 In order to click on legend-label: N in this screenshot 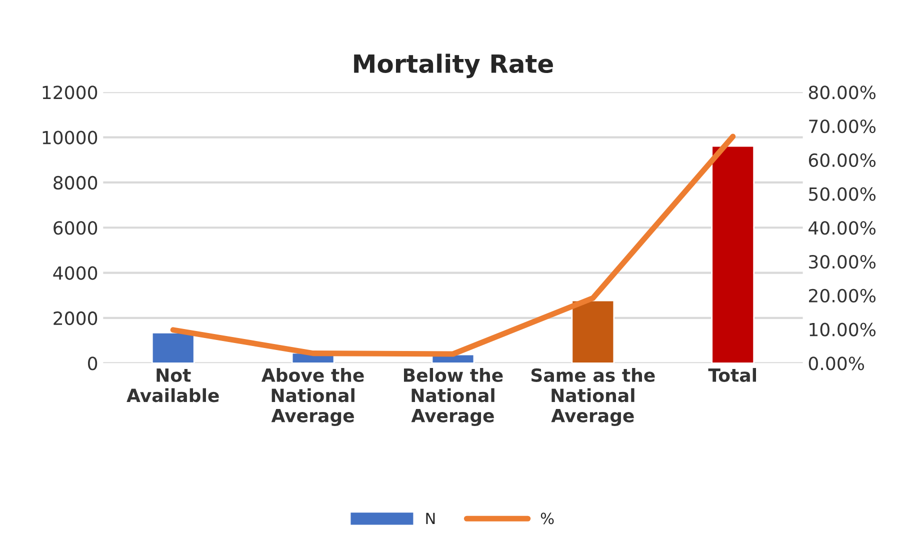, I will do `click(430, 518)`.